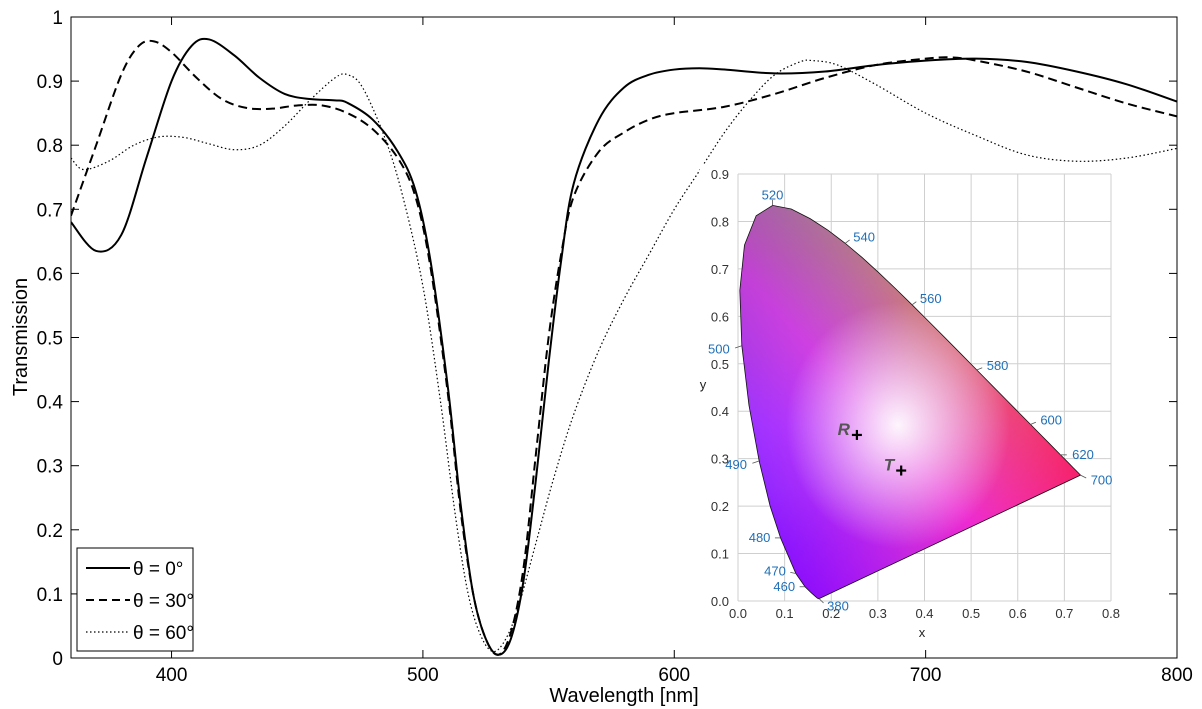 This screenshot has height=709, width=1202. Describe the element at coordinates (50, 595) in the screenshot. I see `y-tick-label: 0.1` at that location.